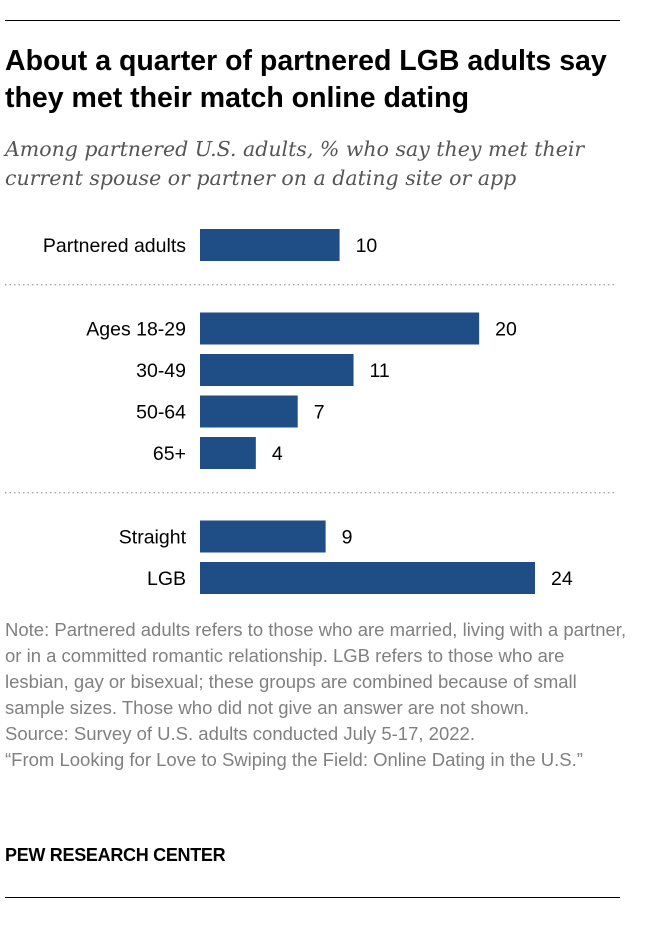 The width and height of the screenshot is (660, 926). I want to click on value-label-straight: 9, so click(347, 538).